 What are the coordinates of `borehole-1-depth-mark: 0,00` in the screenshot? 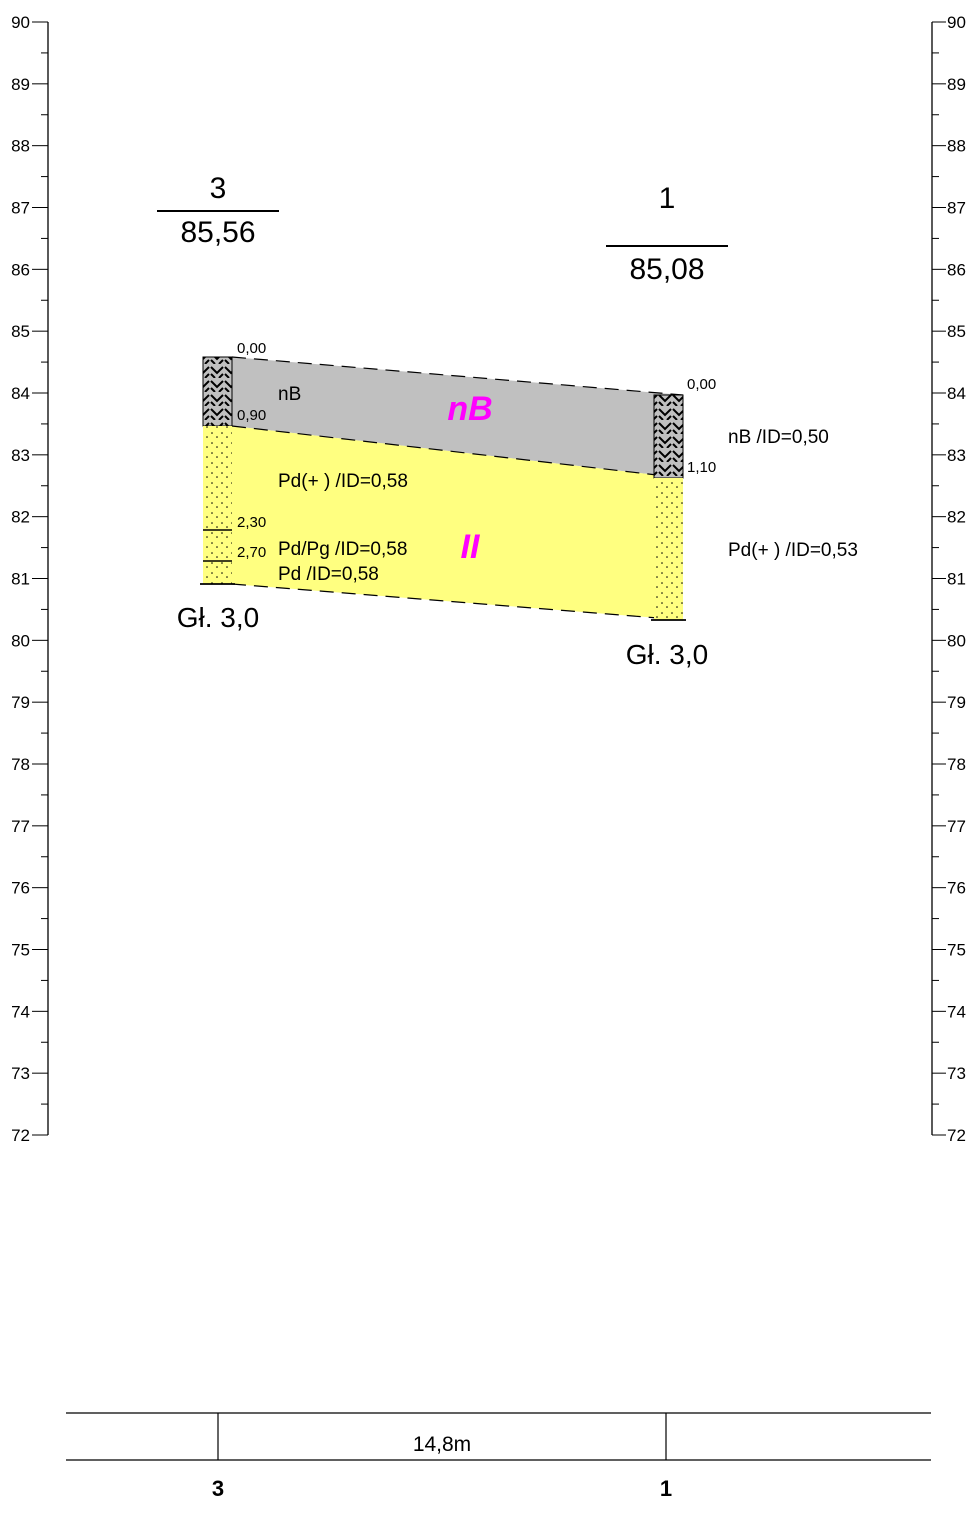 It's located at (701, 384).